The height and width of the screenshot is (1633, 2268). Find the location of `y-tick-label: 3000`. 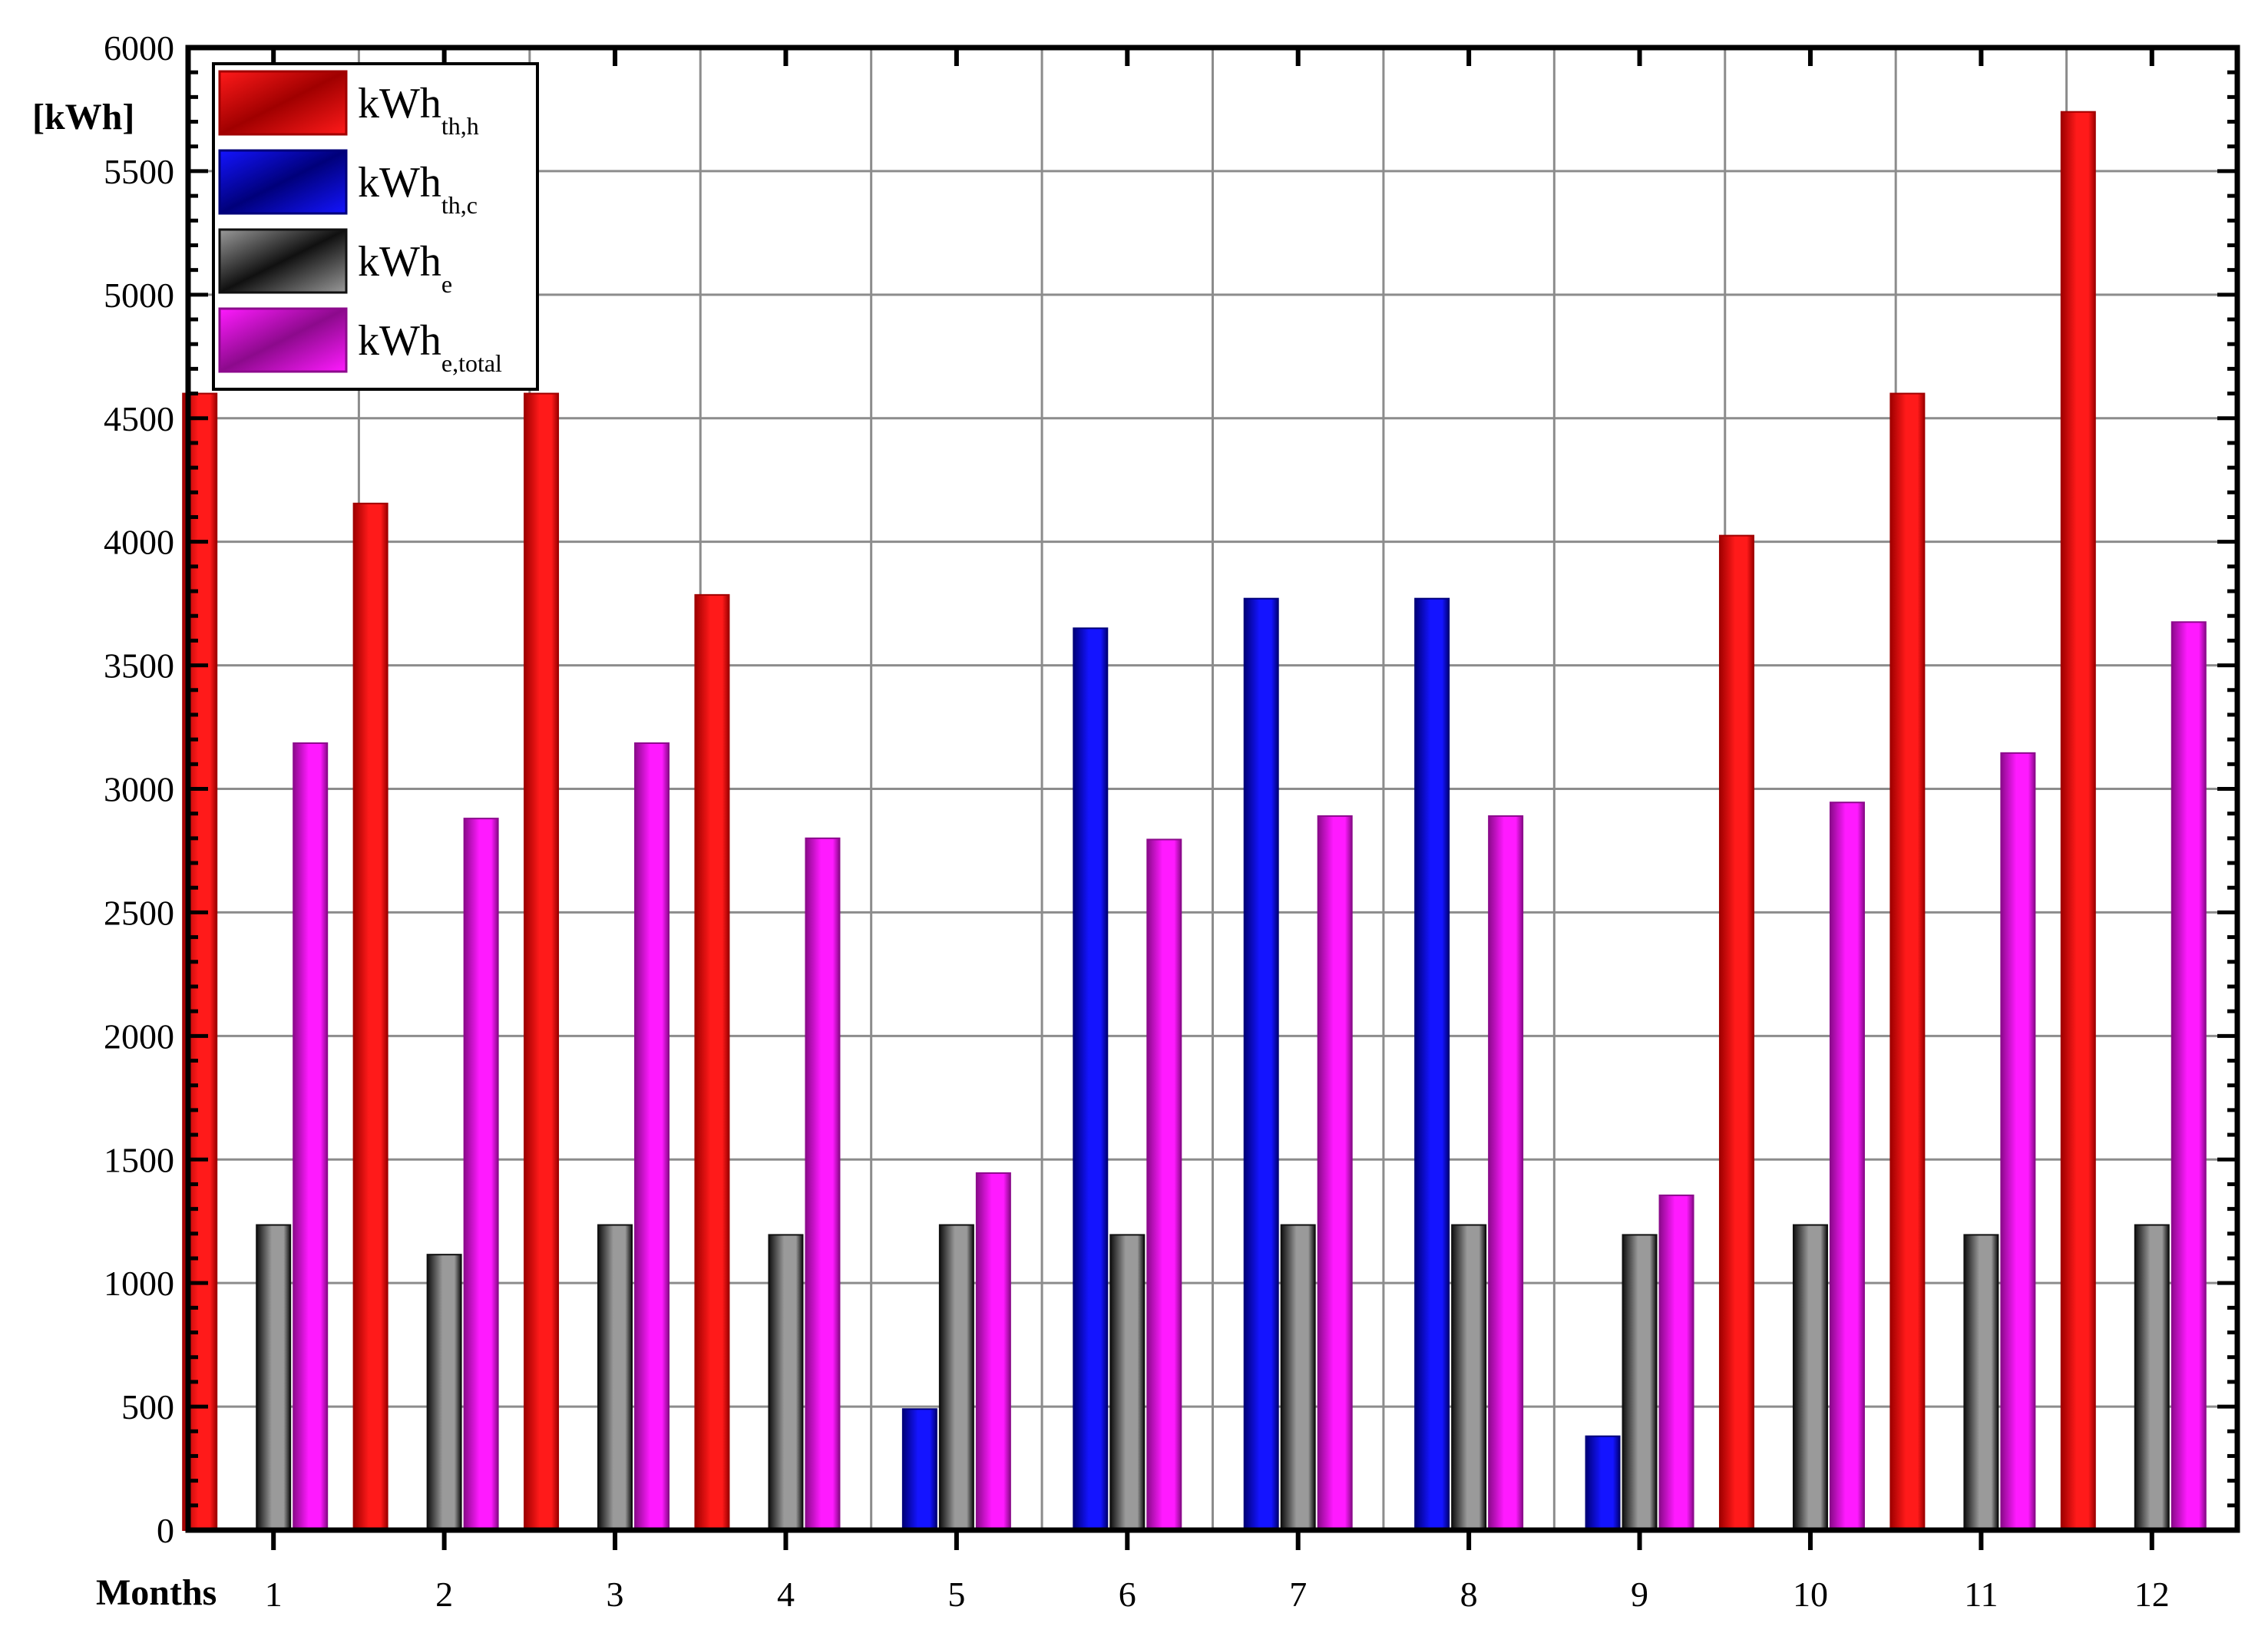

y-tick-label: 3000 is located at coordinates (139, 790).